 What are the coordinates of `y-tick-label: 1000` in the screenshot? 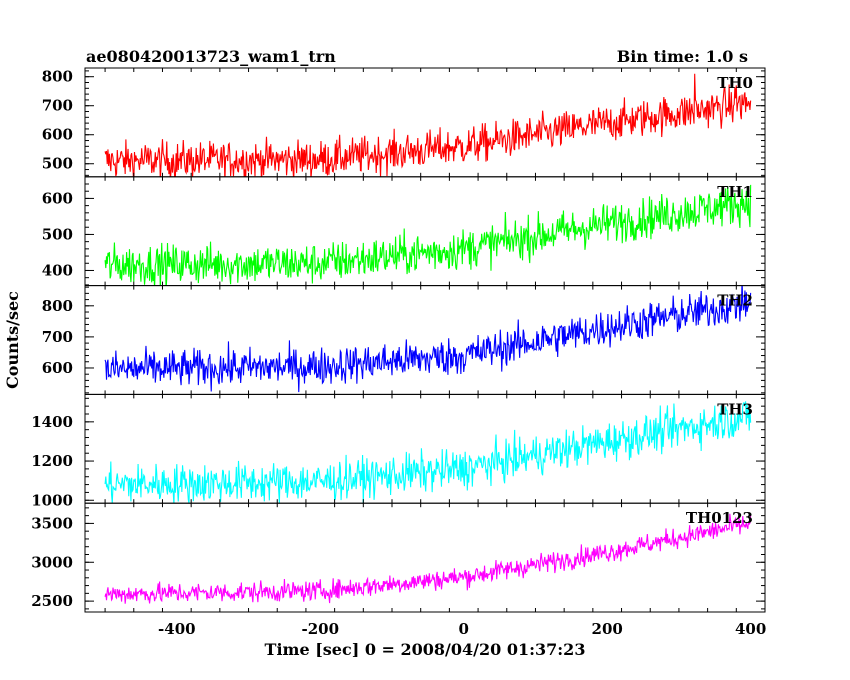 It's located at (52, 500).